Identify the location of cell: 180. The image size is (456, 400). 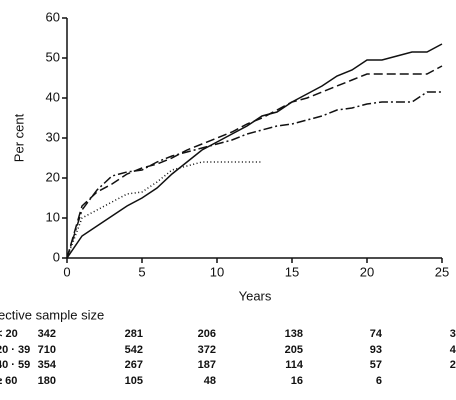
(47, 381).